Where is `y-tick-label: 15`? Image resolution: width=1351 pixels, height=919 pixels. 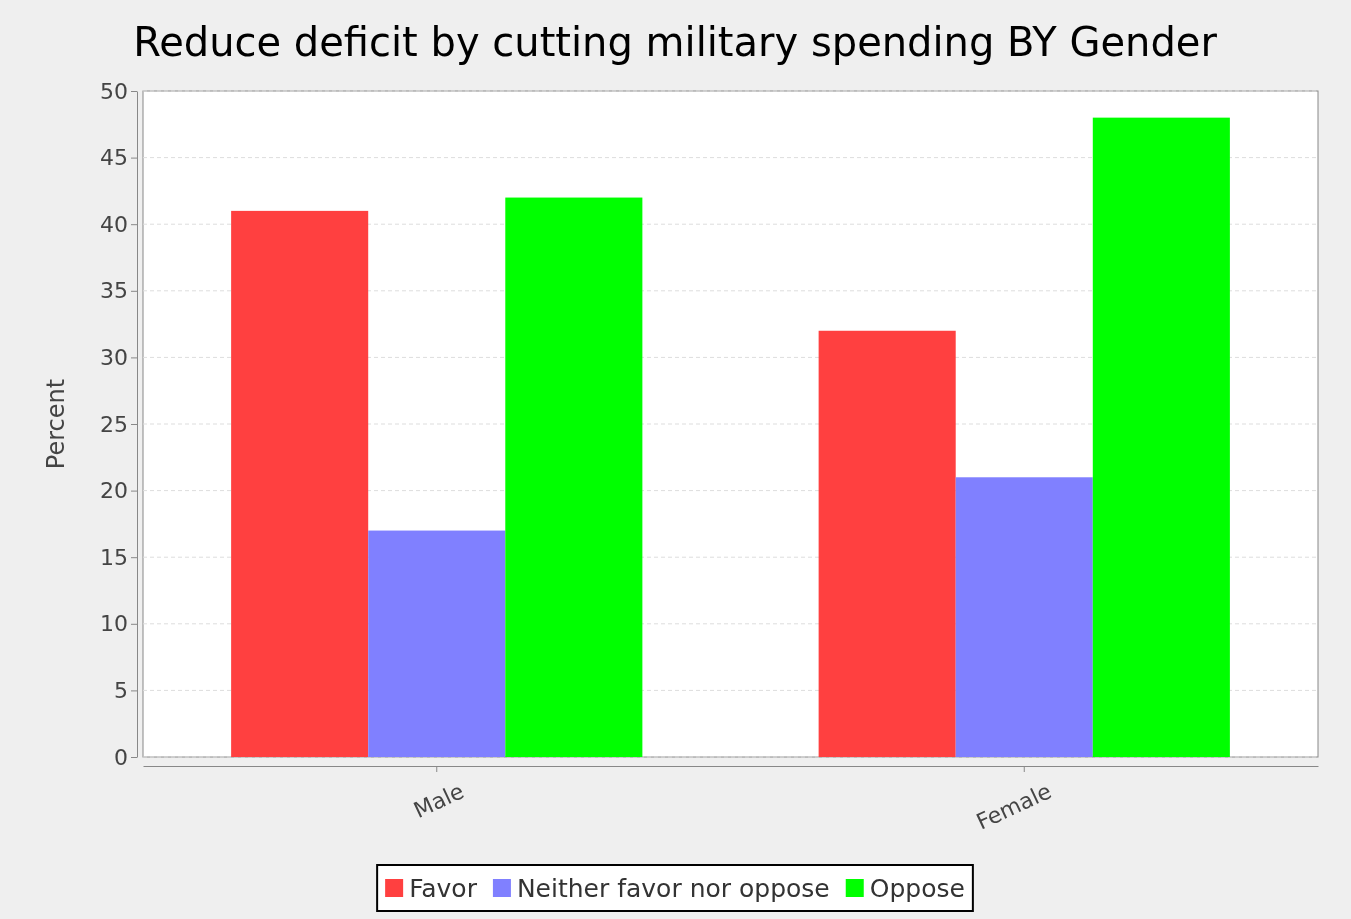
y-tick-label: 15 is located at coordinates (114, 557).